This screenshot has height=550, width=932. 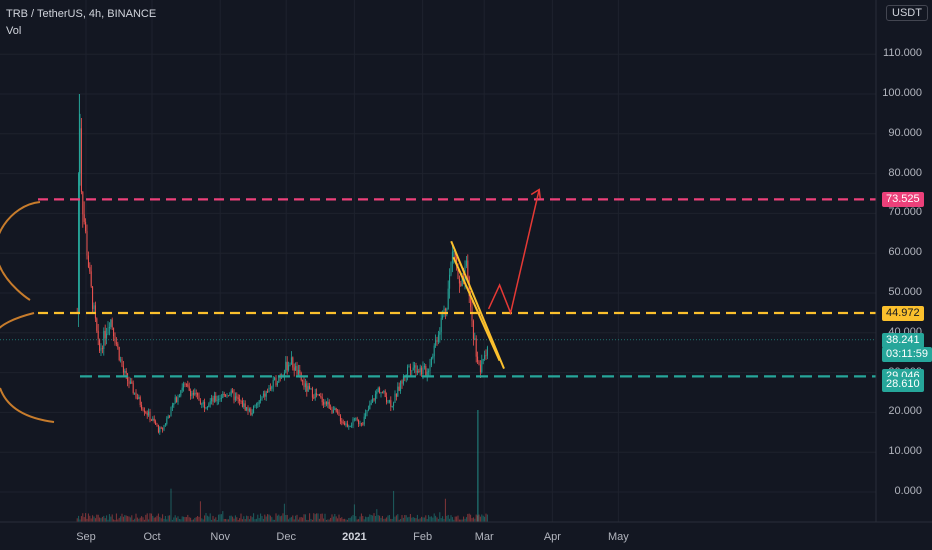 I want to click on price-tag-current: 38.241, so click(x=903, y=340).